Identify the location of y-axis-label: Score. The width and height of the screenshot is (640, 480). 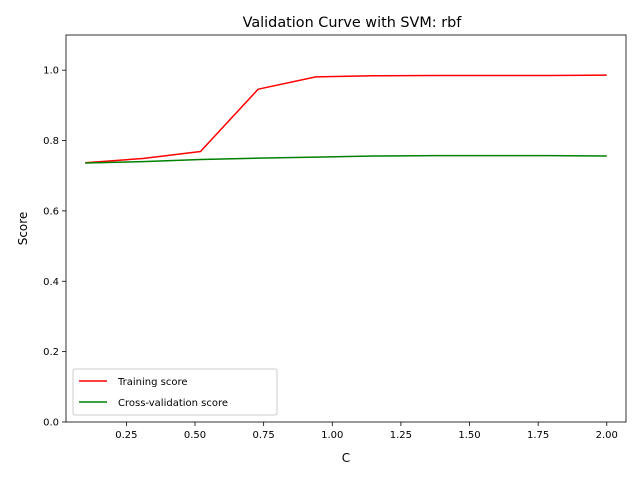
(23, 229).